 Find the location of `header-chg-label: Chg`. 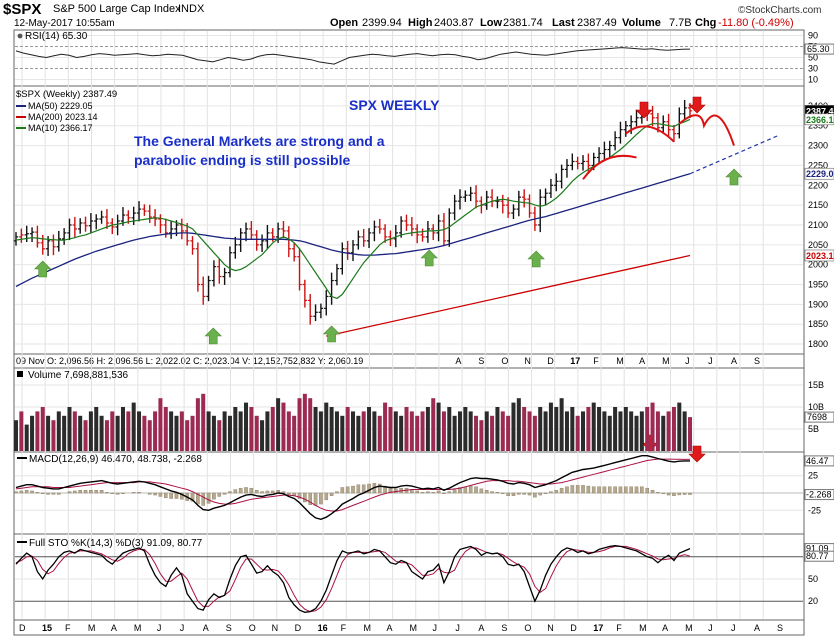

header-chg-label: Chg is located at coordinates (705, 23).